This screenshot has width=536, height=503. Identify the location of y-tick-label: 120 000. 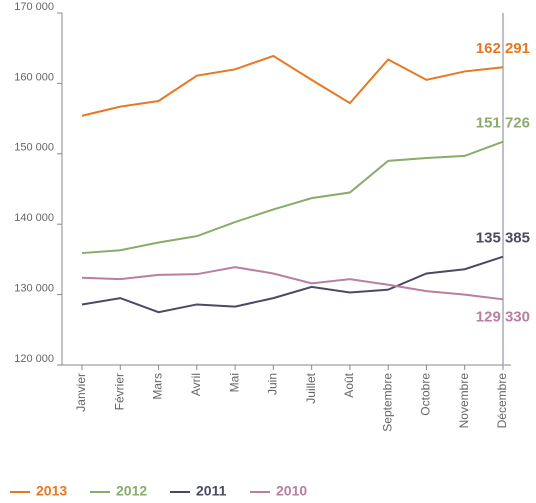
(34, 359).